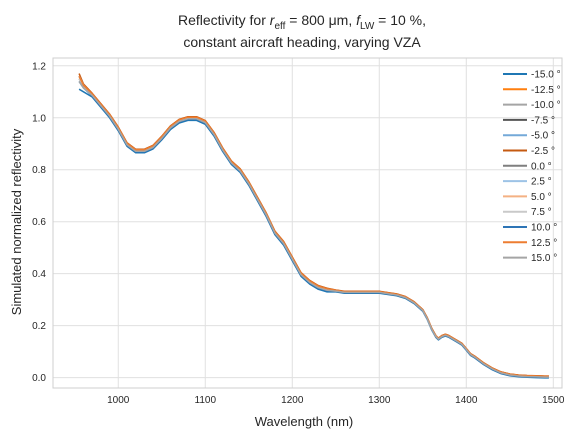  Describe the element at coordinates (320, 20) in the screenshot. I see `title-part-2: = 800 μm,` at that location.